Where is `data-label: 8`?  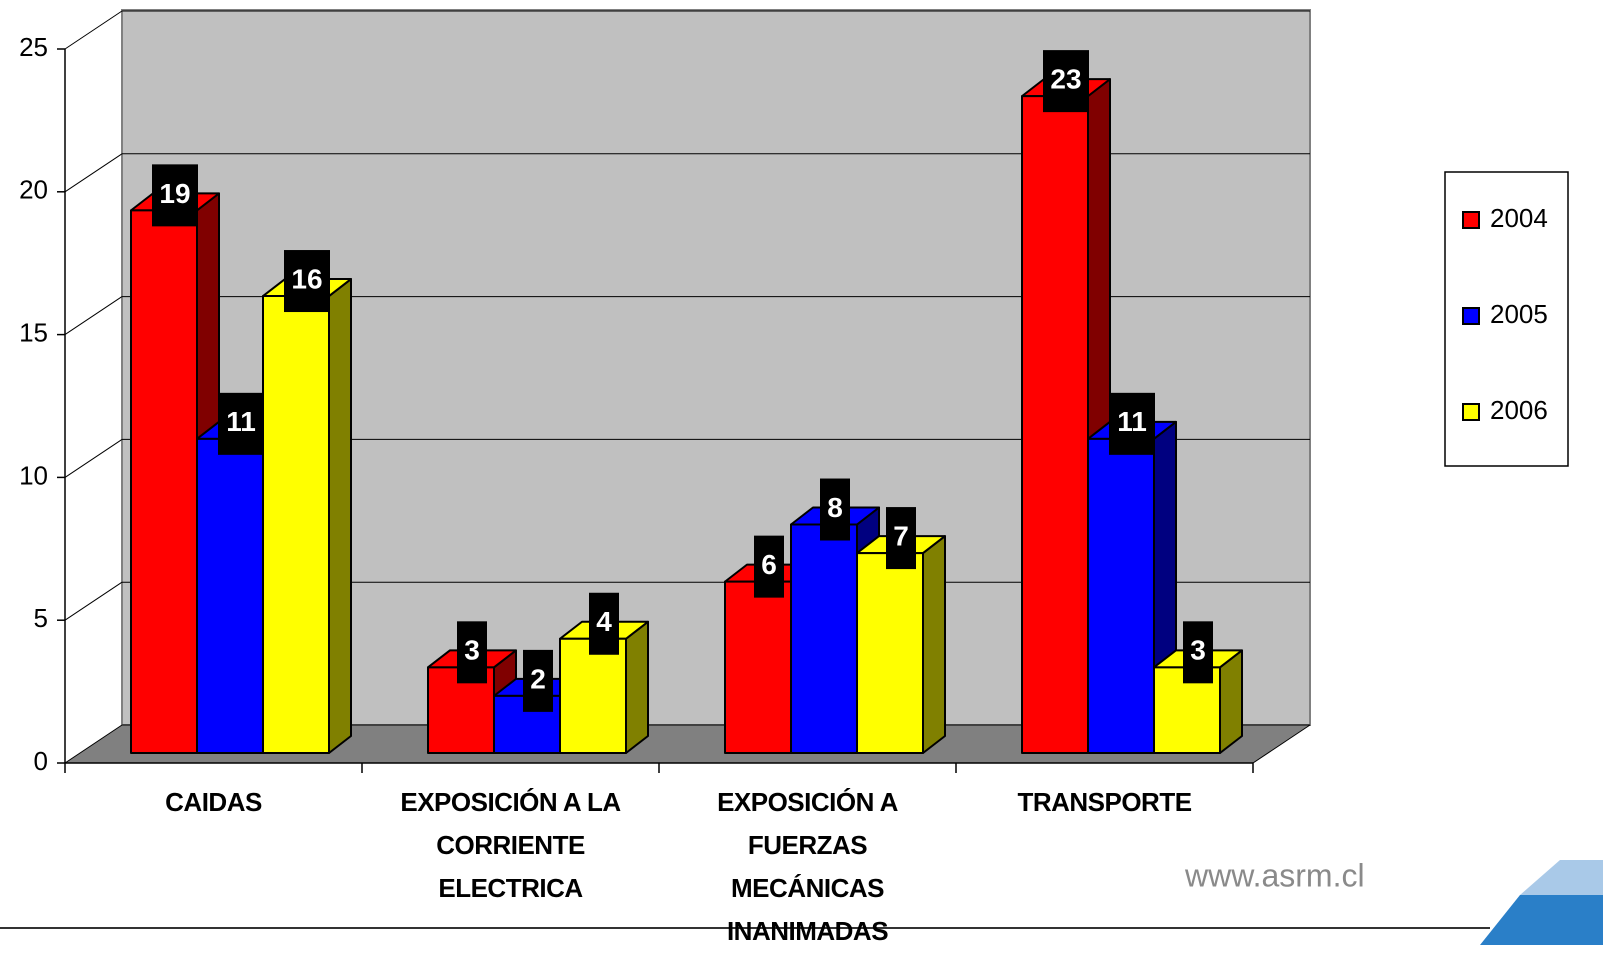 data-label: 8 is located at coordinates (835, 507).